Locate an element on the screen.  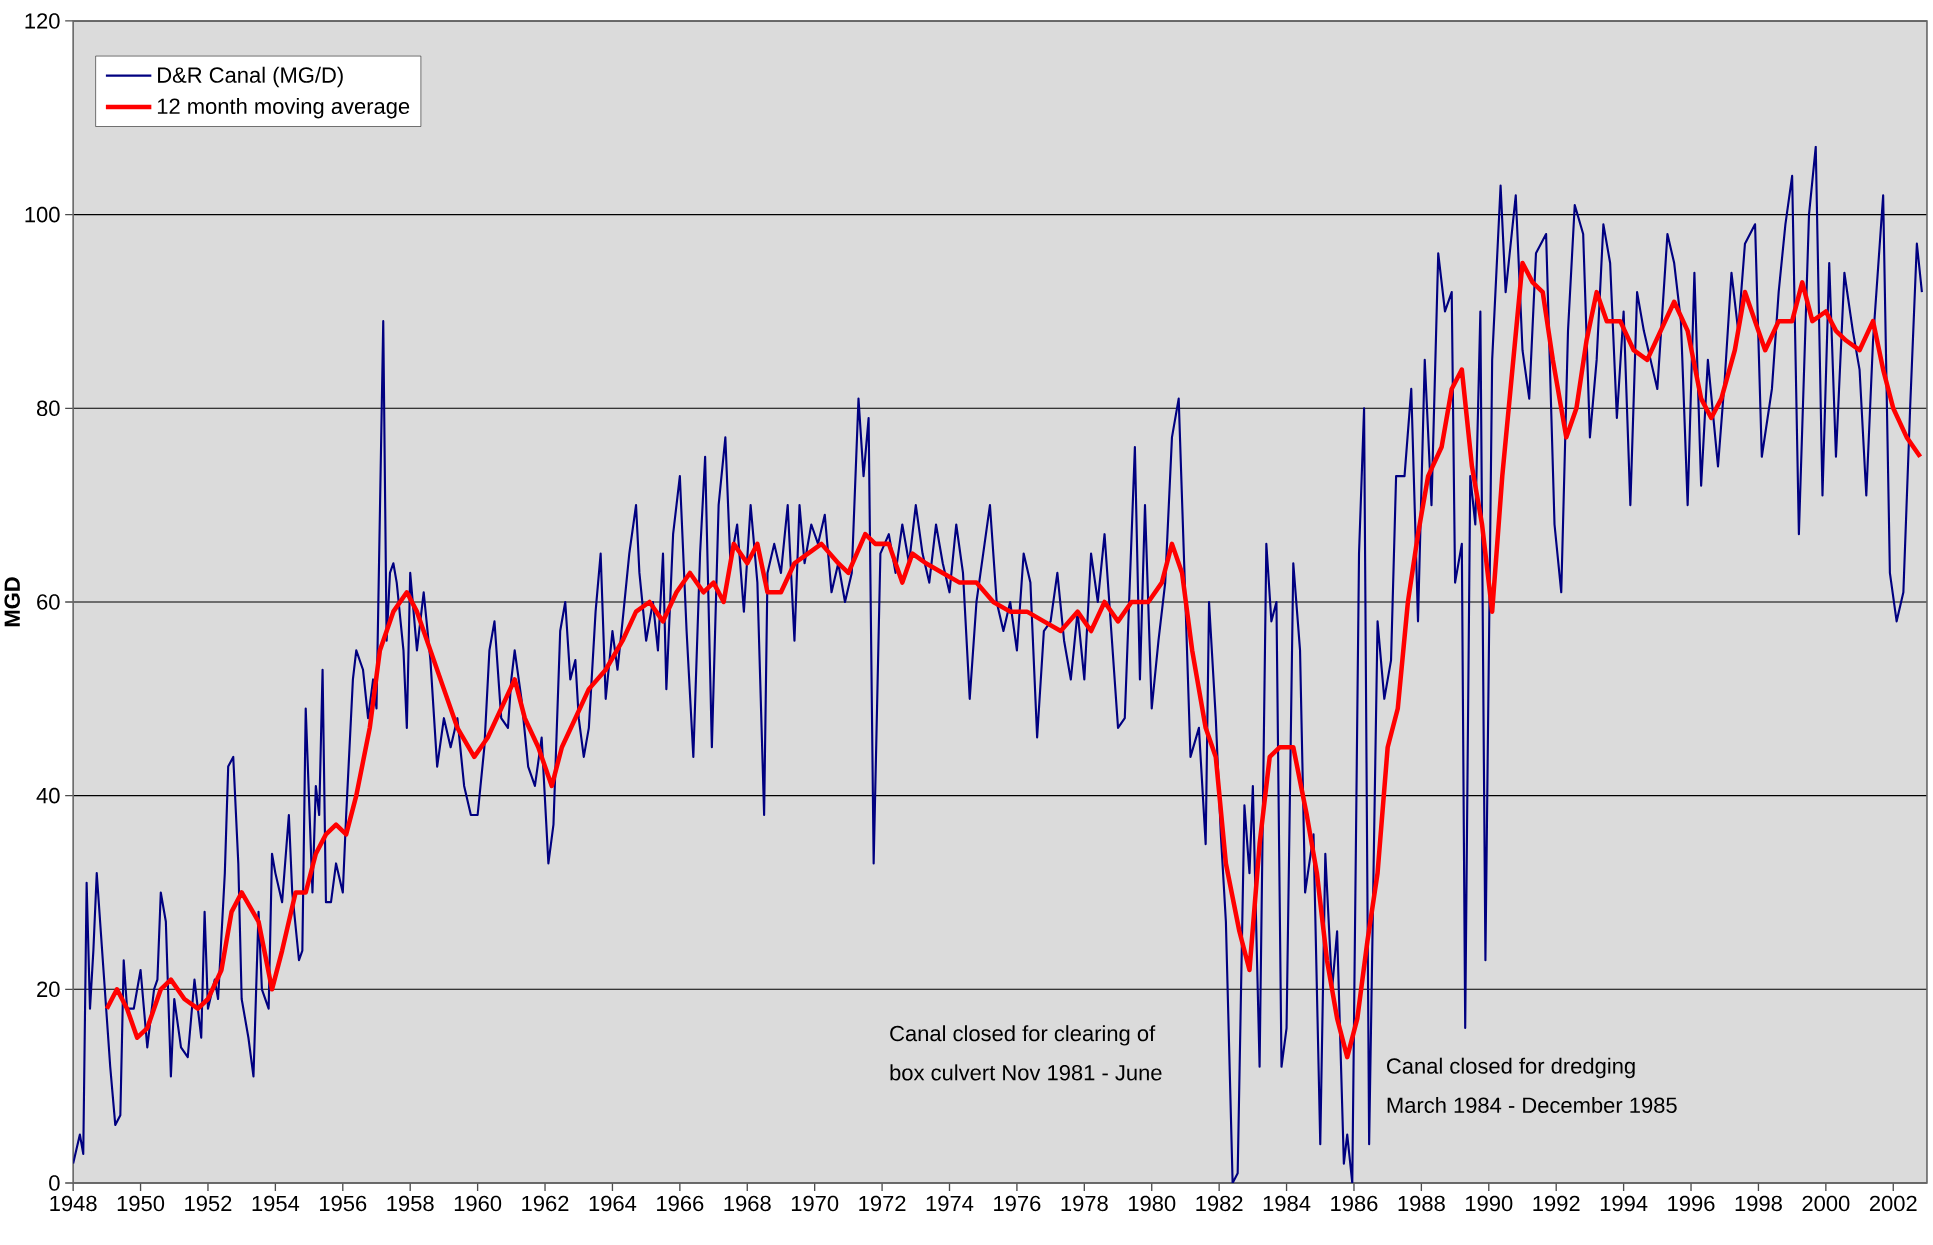
x-tick-label: 1966 is located at coordinates (680, 1203).